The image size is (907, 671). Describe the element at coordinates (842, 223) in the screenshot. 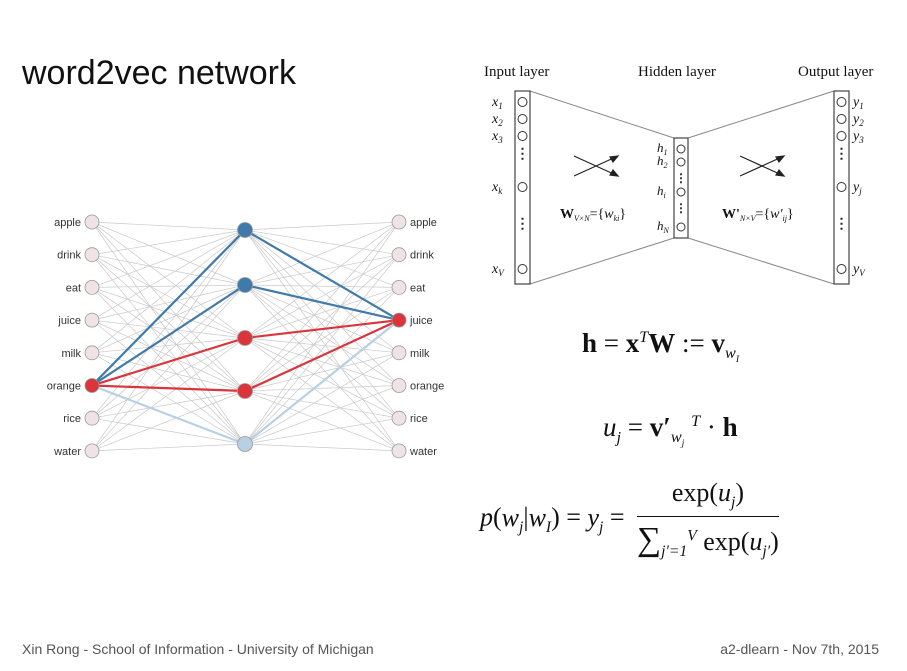

I see `output-dots-2: ⋮` at that location.